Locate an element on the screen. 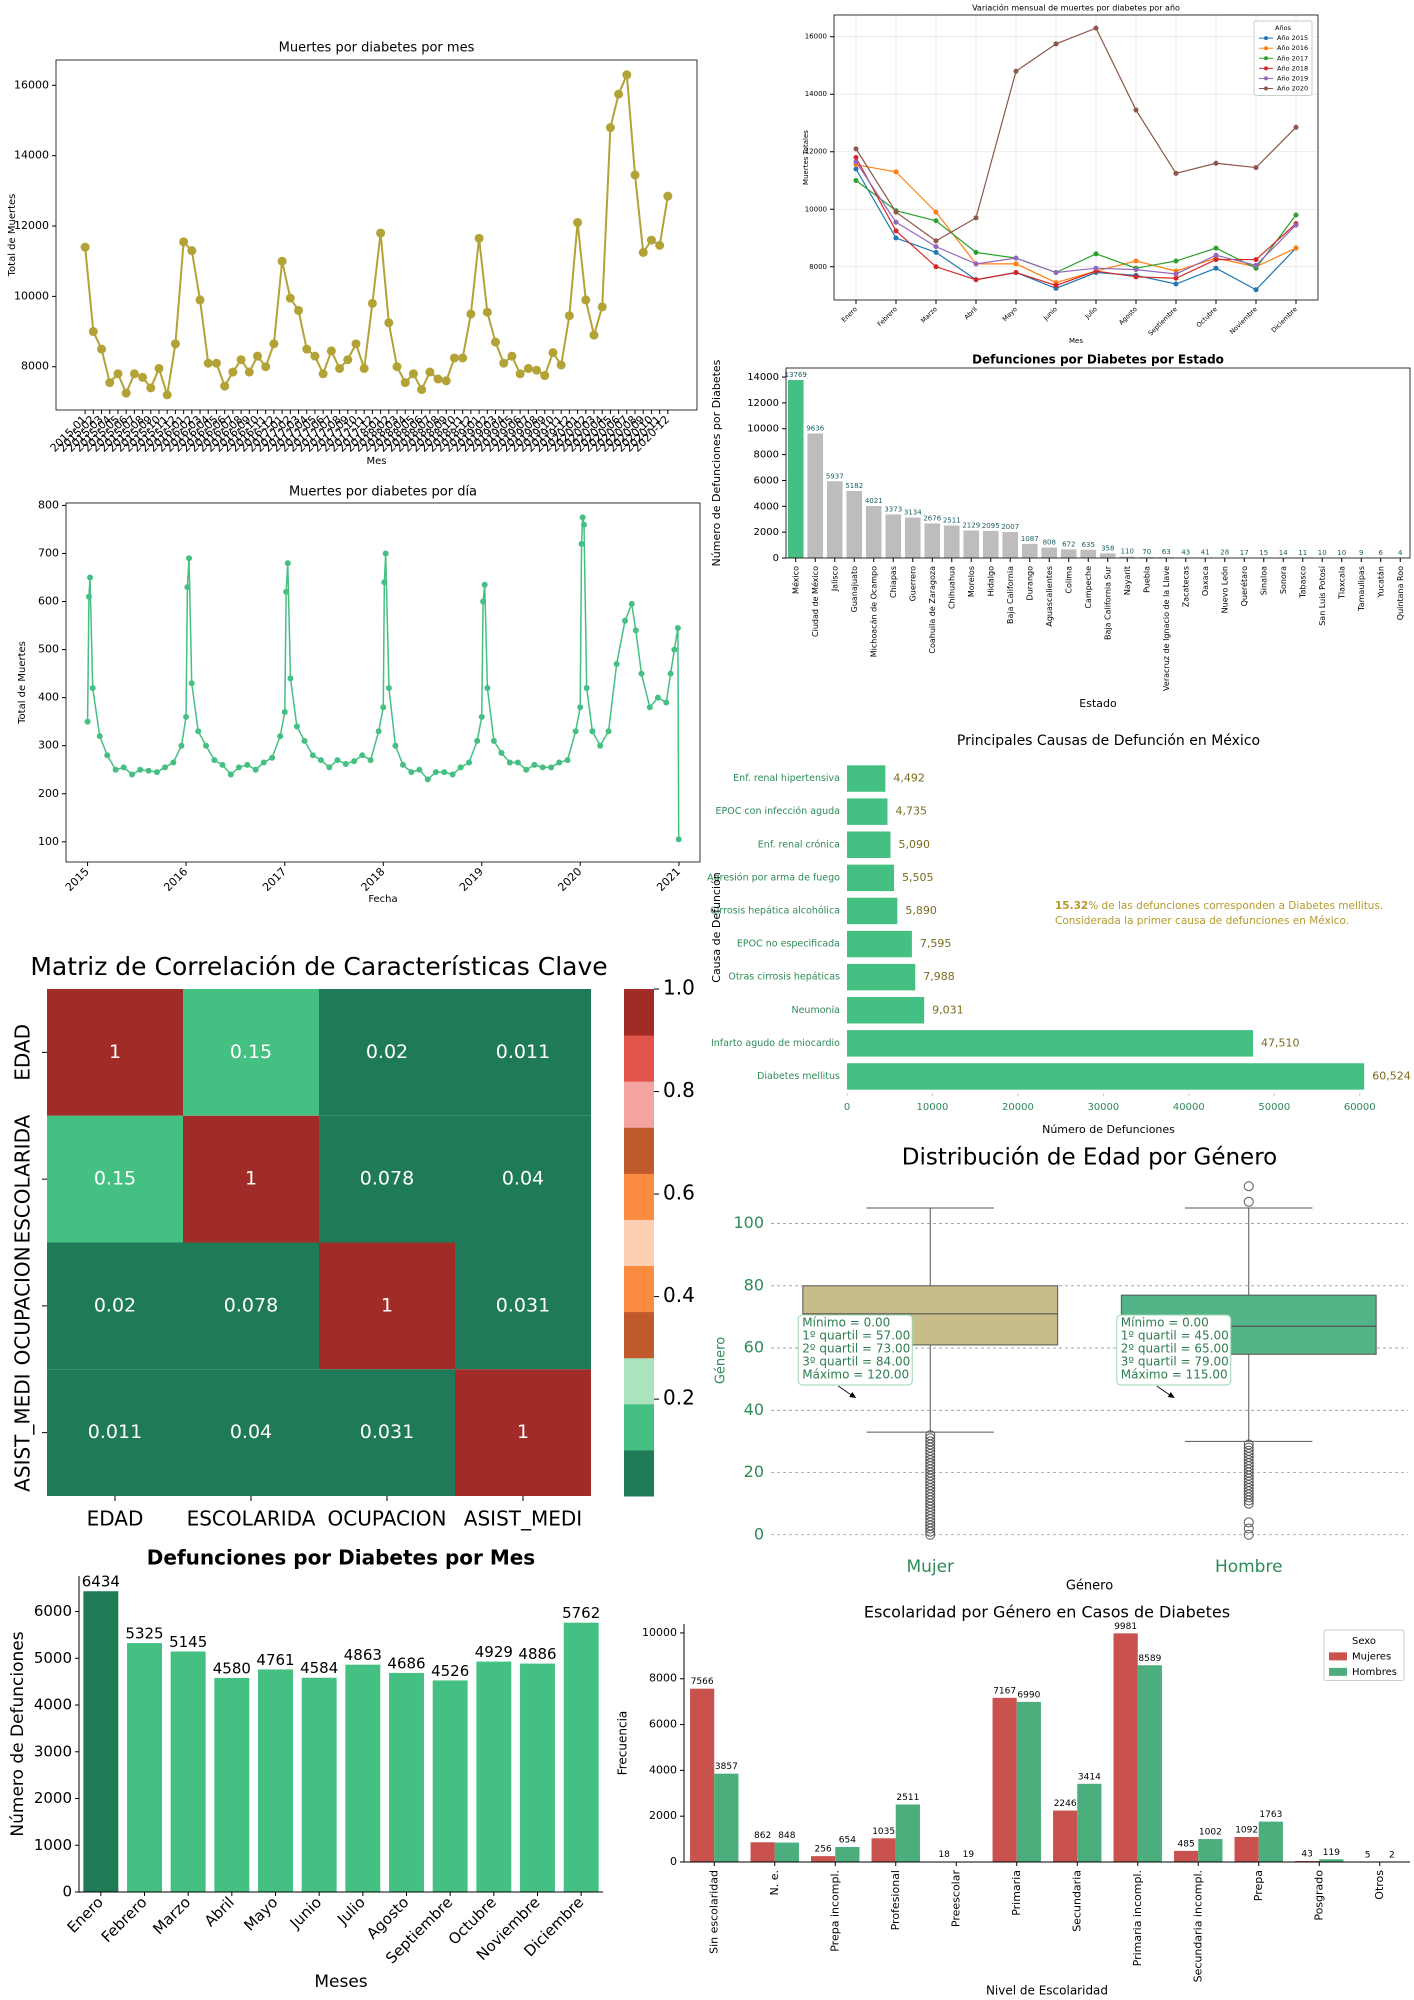 The image size is (1414, 2000). value-label: 3373 is located at coordinates (893, 509).